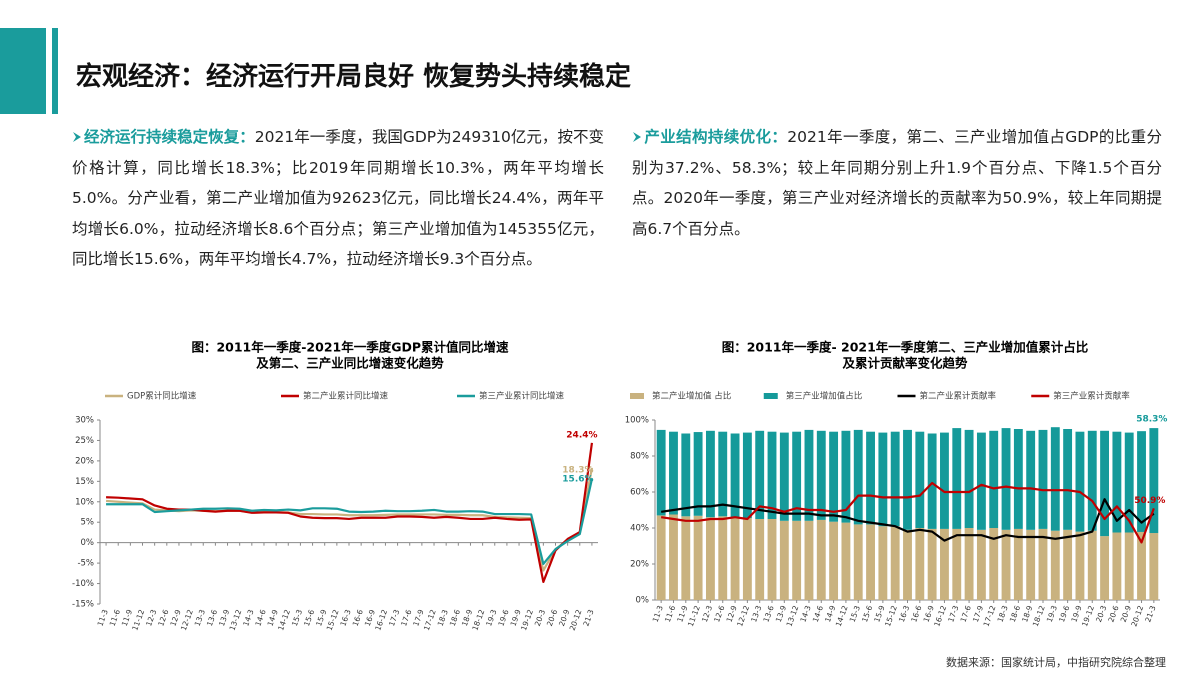  What do you see at coordinates (581, 435) in the screenshot?
I see `data-label: 24.4%` at bounding box center [581, 435].